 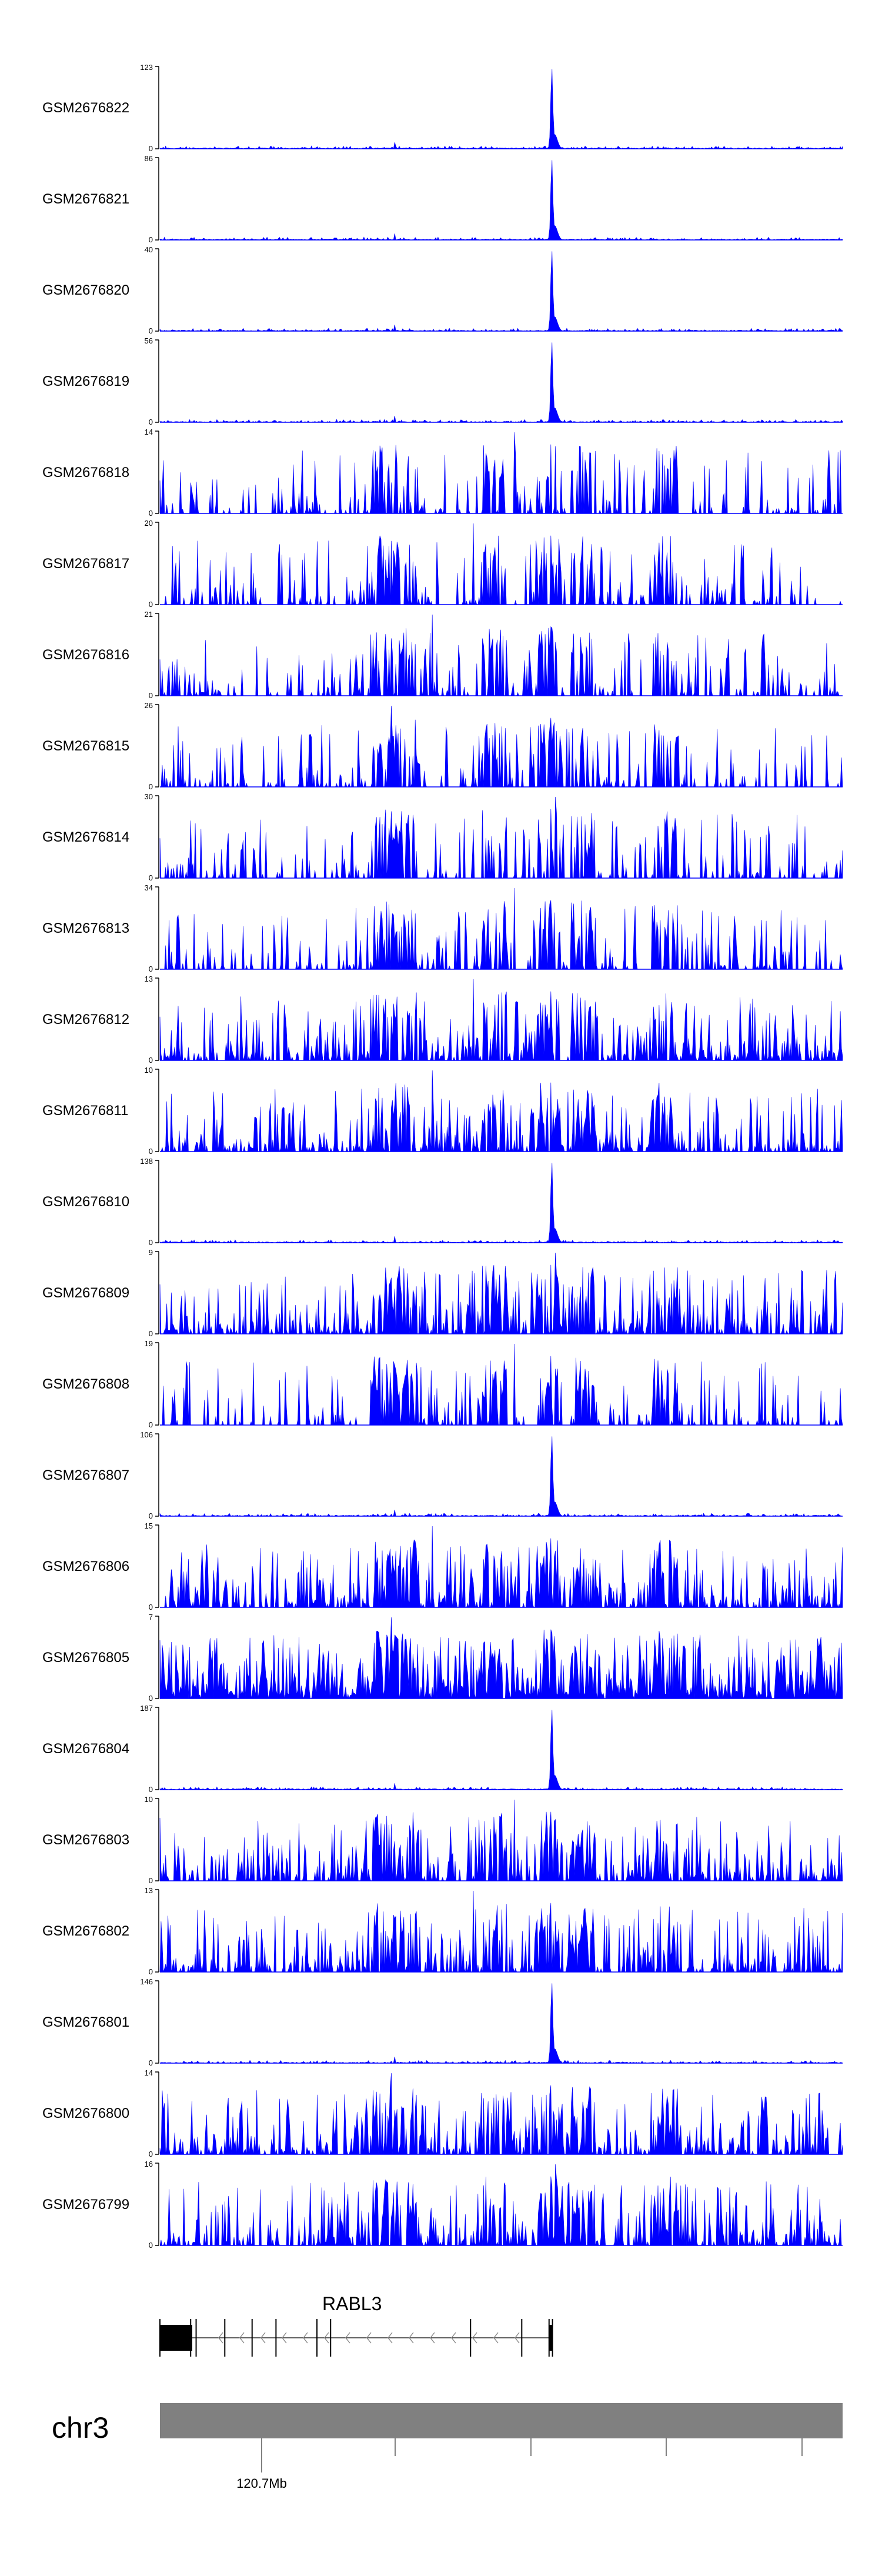 I want to click on chromosome-bar, so click(x=501, y=2420).